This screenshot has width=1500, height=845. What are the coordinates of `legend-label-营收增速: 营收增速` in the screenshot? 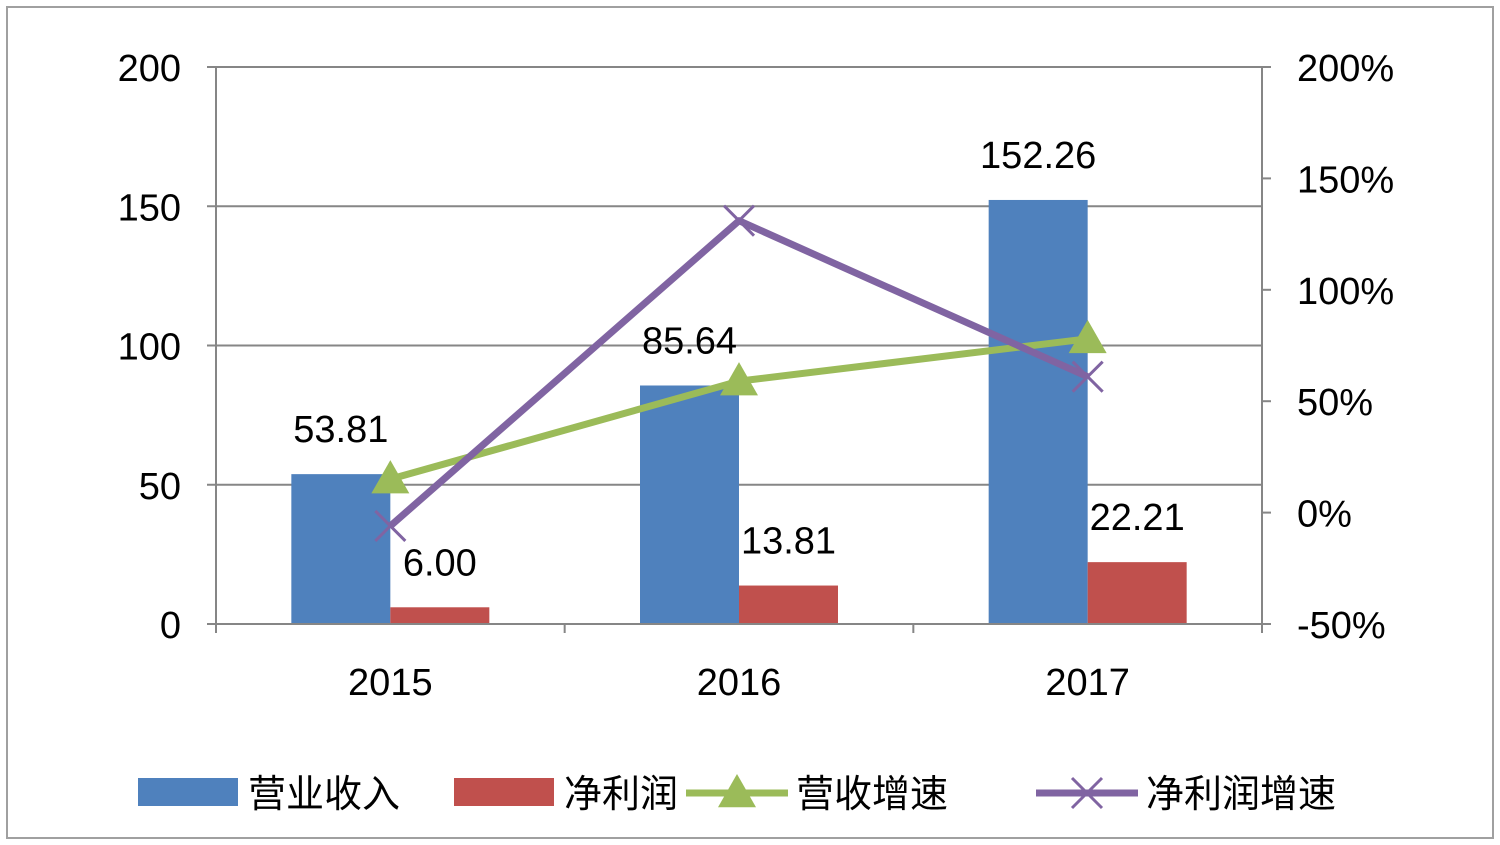 It's located at (872, 795).